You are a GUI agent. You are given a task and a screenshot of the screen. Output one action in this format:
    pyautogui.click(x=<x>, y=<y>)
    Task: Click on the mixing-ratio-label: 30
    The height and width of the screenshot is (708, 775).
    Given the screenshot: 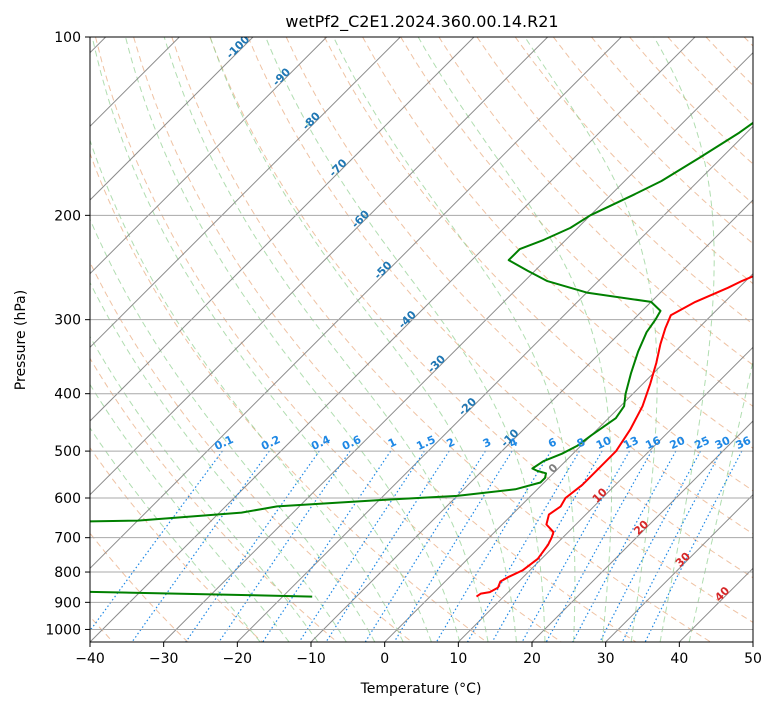 What is the action you would take?
    pyautogui.click(x=723, y=443)
    